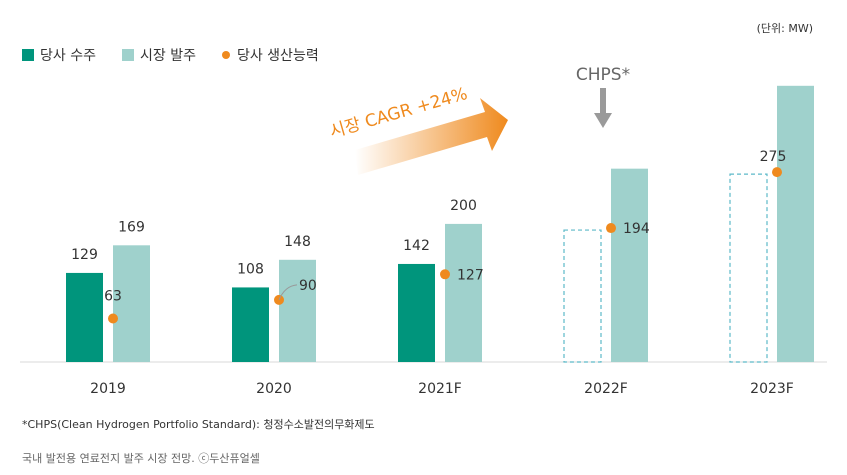 The image size is (847, 475). I want to click on legend: 당사 수주 시장 발주 당사 생산능력, so click(183, 55).